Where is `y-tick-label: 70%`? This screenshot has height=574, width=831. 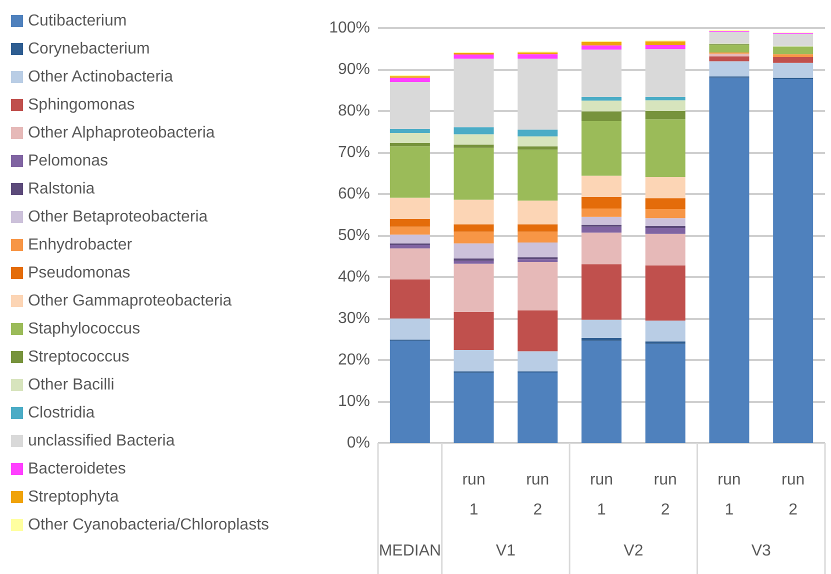
y-tick-label: 70% is located at coordinates (354, 152).